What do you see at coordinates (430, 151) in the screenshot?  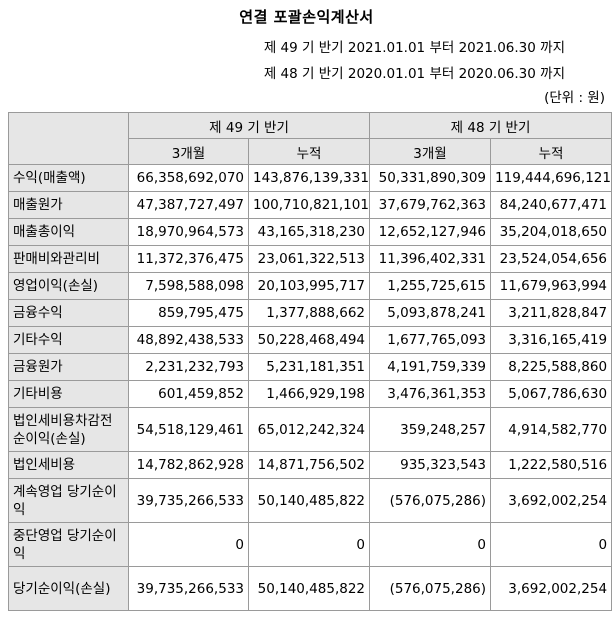 I see `header-3month-48: 3개월` at bounding box center [430, 151].